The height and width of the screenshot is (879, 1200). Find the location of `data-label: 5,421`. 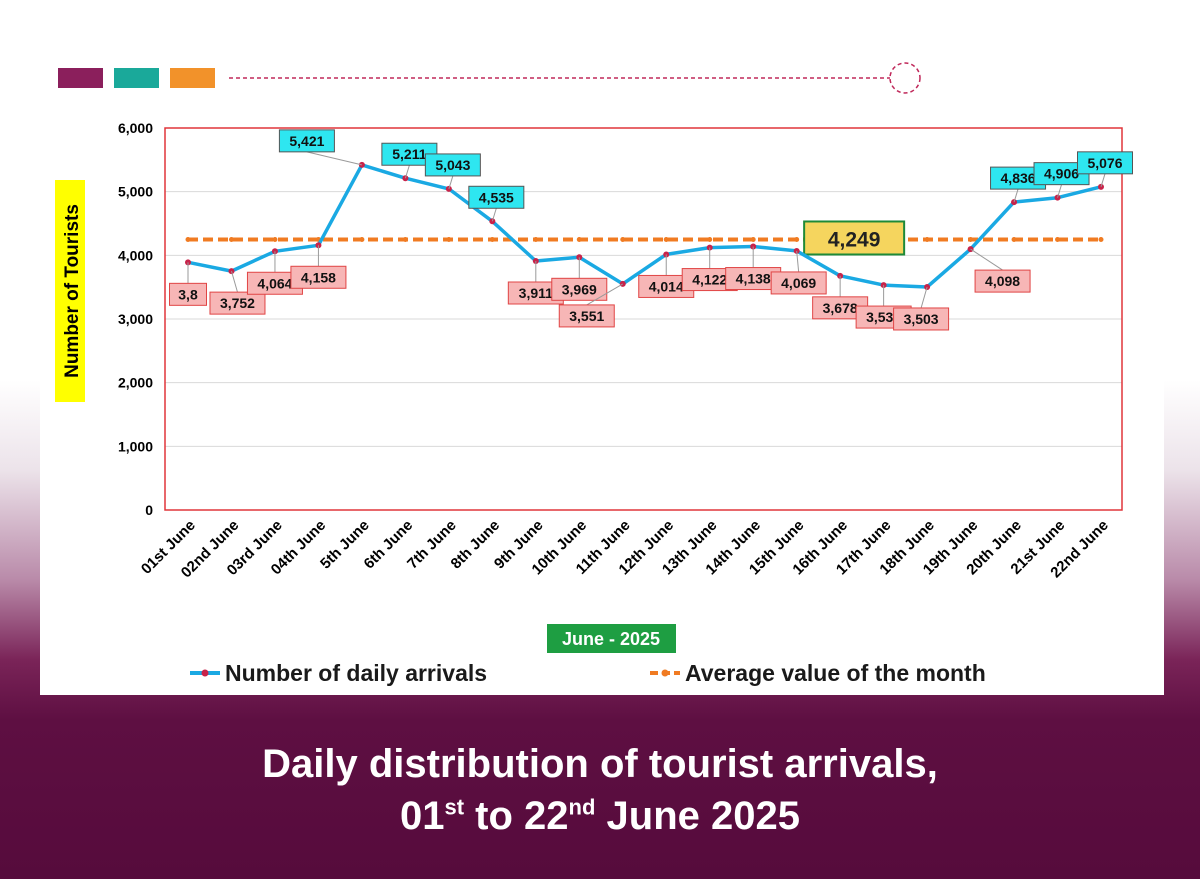

data-label: 5,421 is located at coordinates (306, 141).